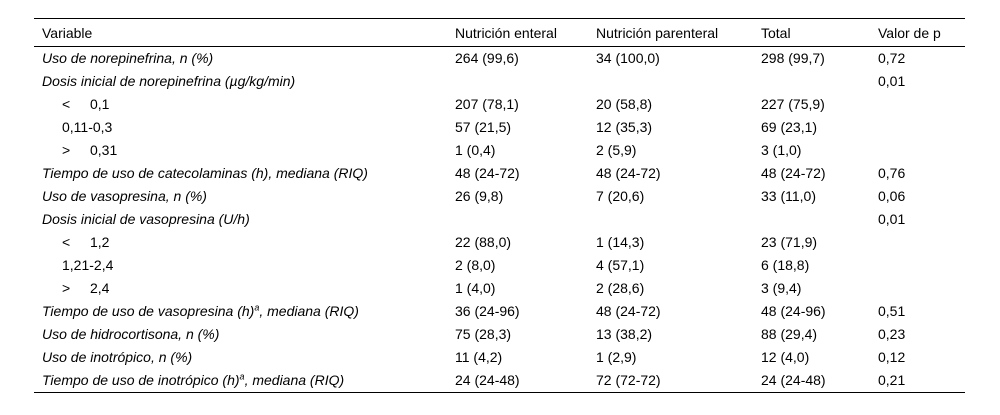 The width and height of the screenshot is (1000, 415). What do you see at coordinates (811, 32) in the screenshot?
I see `header-total: Total` at bounding box center [811, 32].